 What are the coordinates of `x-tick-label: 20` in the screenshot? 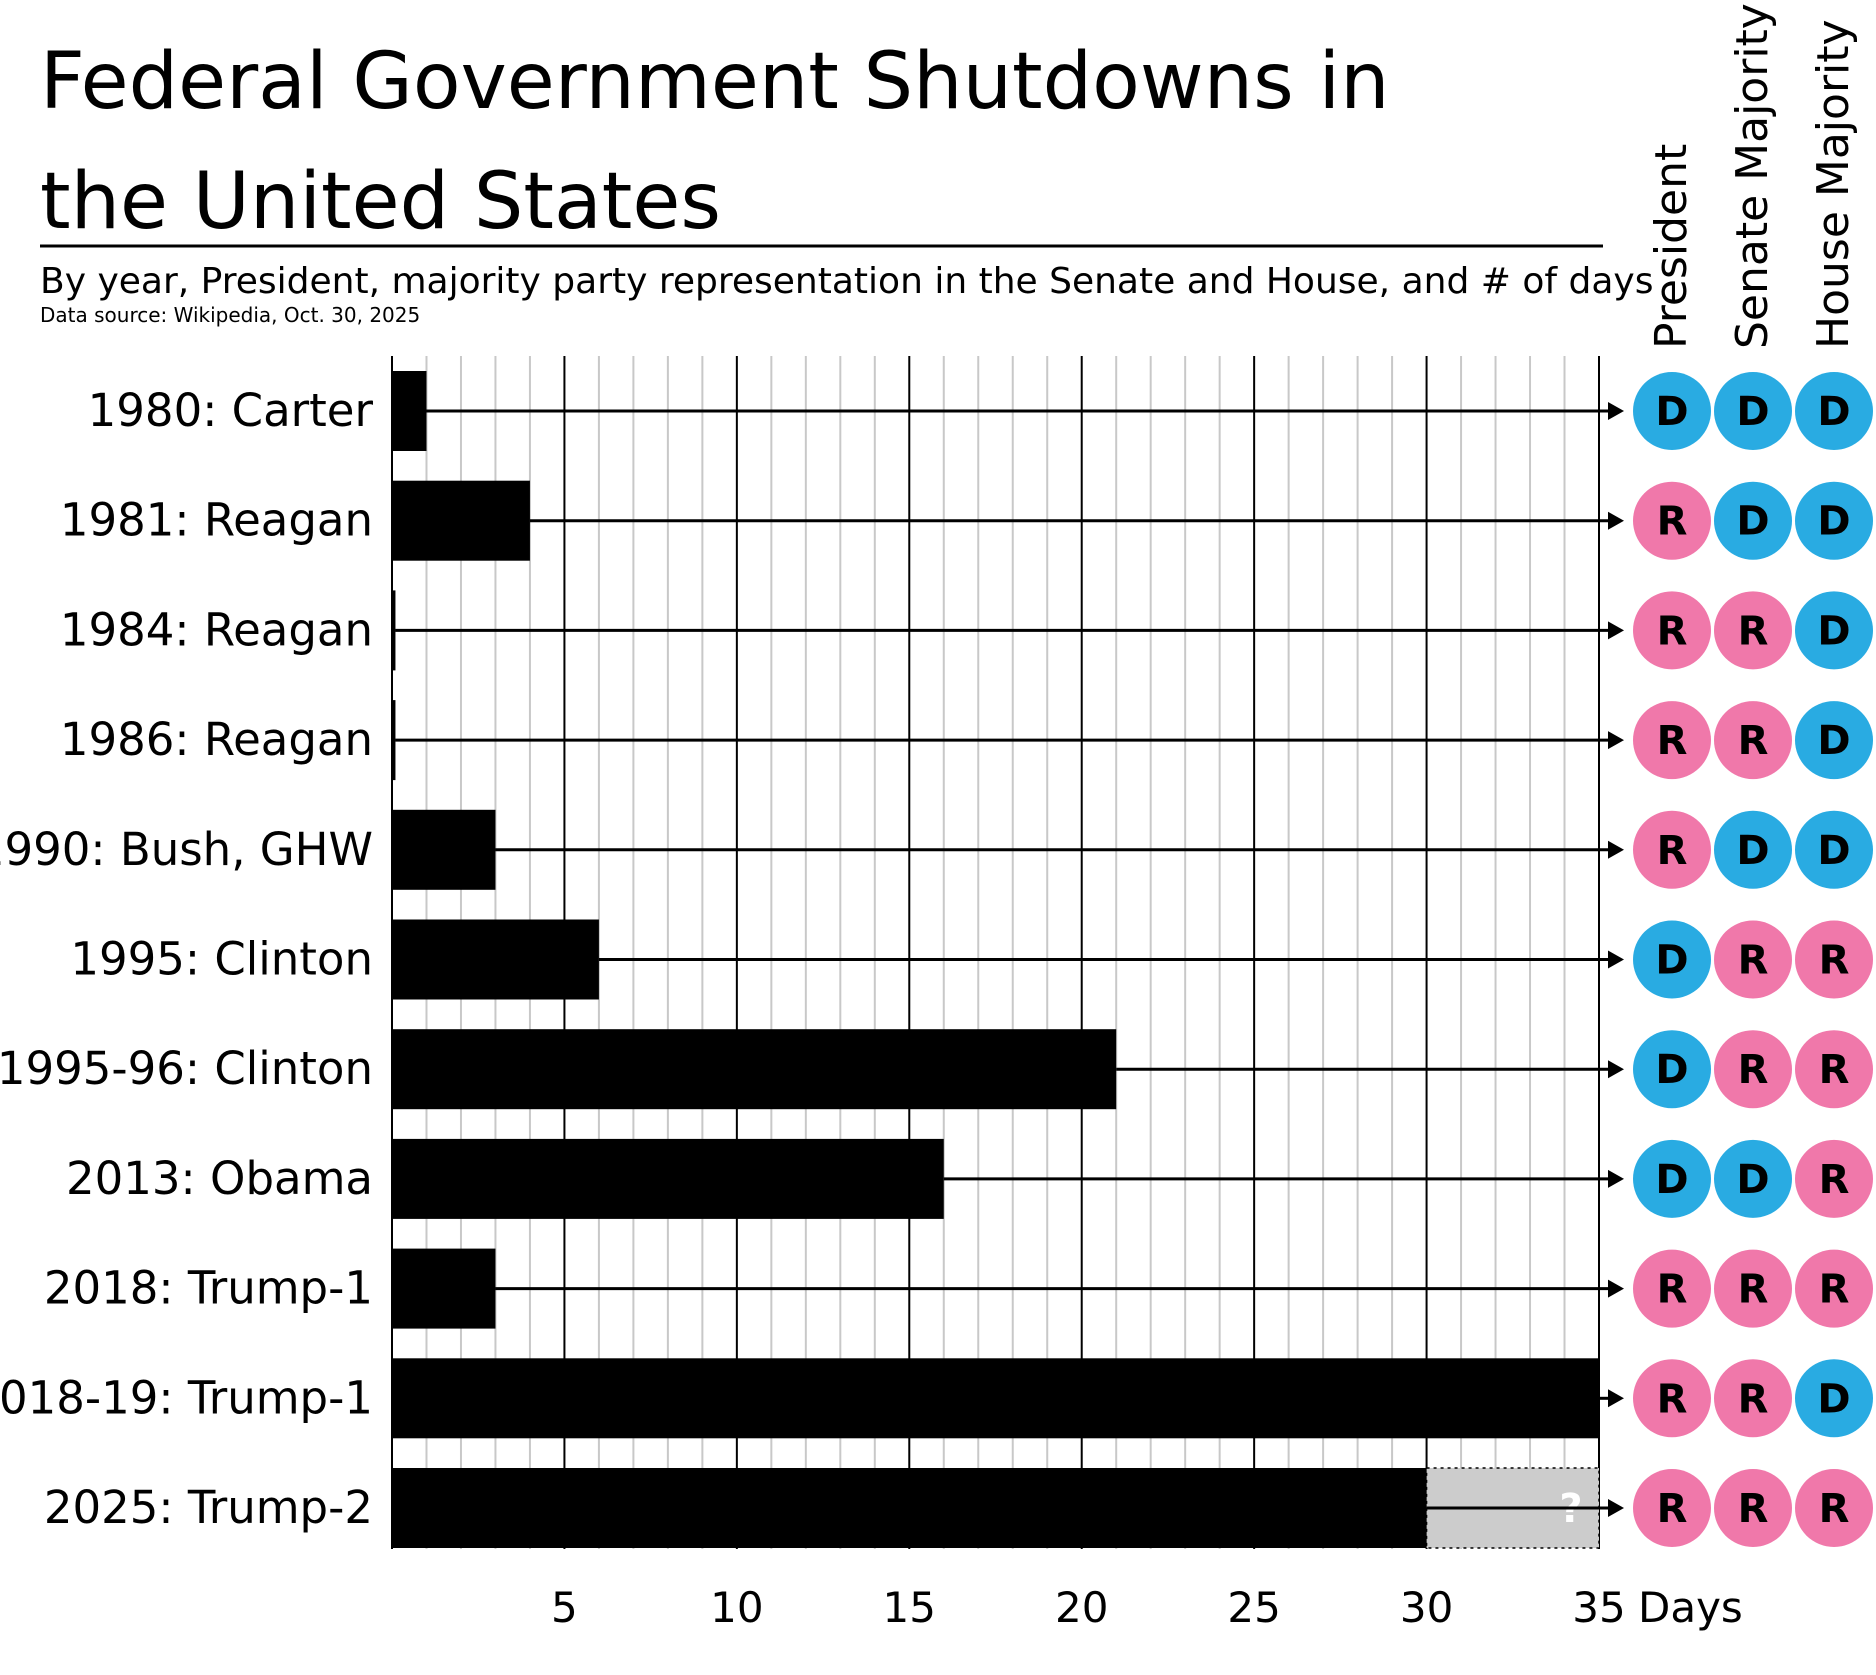 It's located at (1081, 1607).